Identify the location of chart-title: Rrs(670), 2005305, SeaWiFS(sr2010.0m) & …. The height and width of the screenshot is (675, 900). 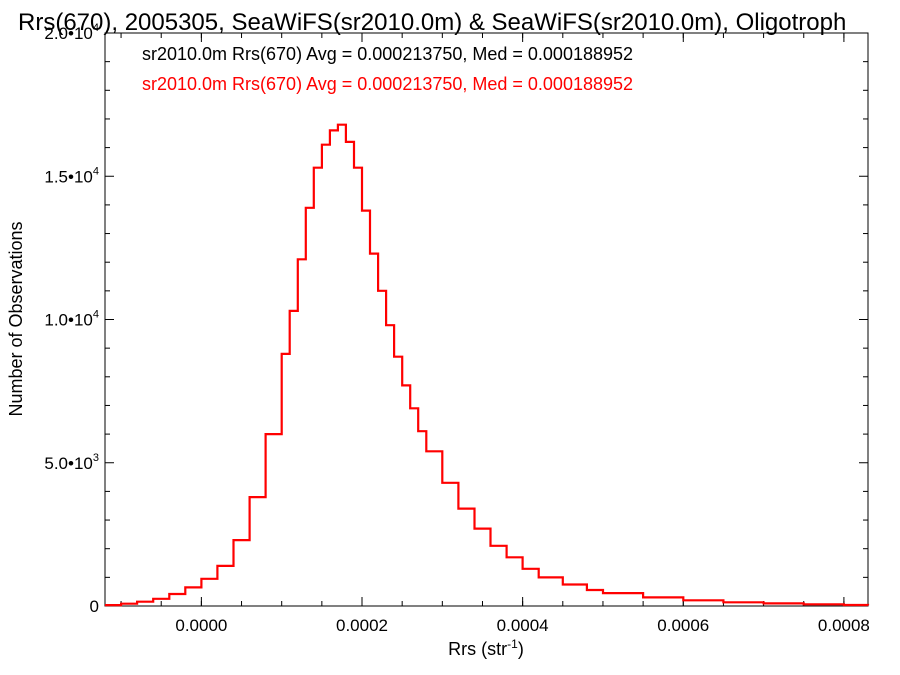
(432, 22).